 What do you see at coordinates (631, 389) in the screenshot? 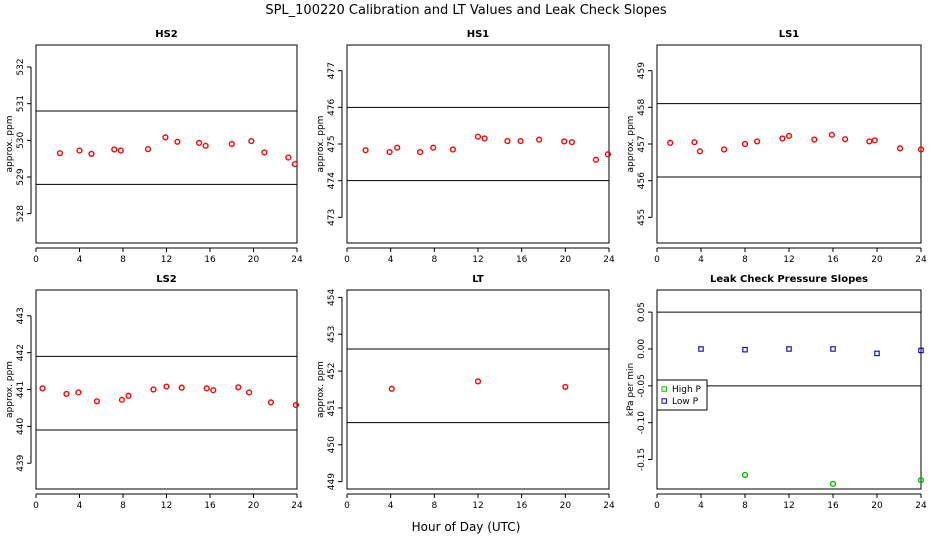
I see `y-axis-label: kPa per min` at bounding box center [631, 389].